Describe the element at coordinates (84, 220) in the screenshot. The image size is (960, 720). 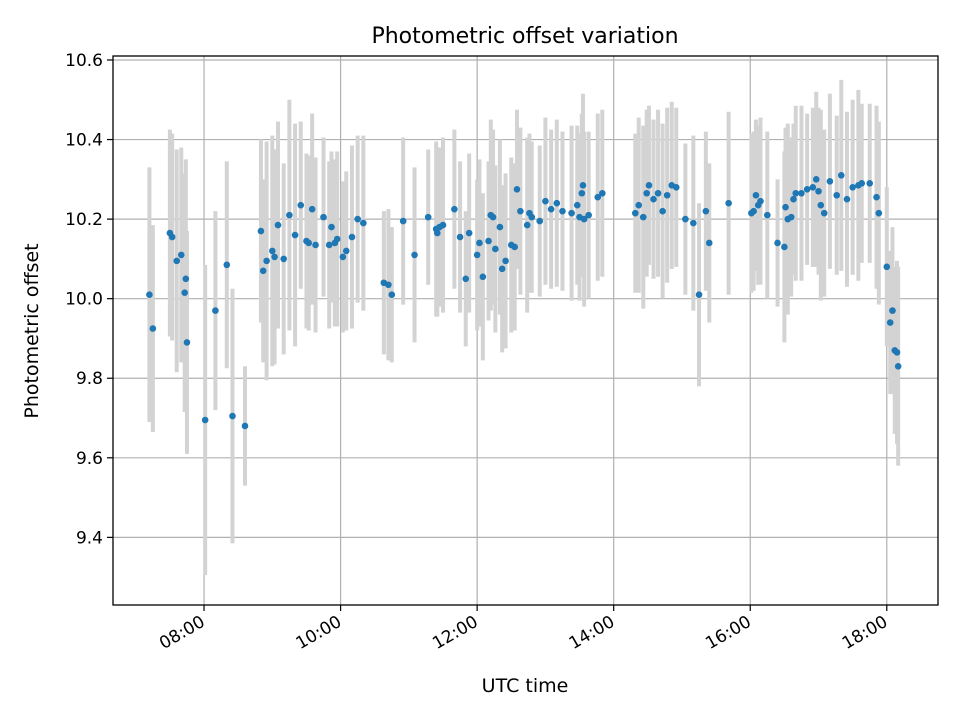
I see `y-tick-label: 10.2` at that location.